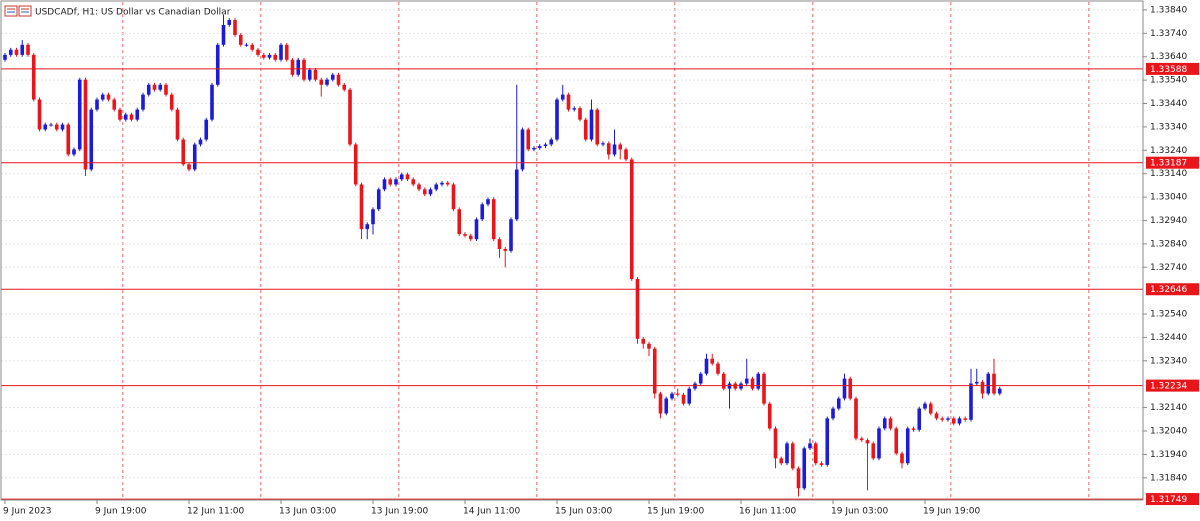 This screenshot has height=521, width=1200. What do you see at coordinates (1168, 478) in the screenshot?
I see `y-tick-label: 1.31840` at bounding box center [1168, 478].